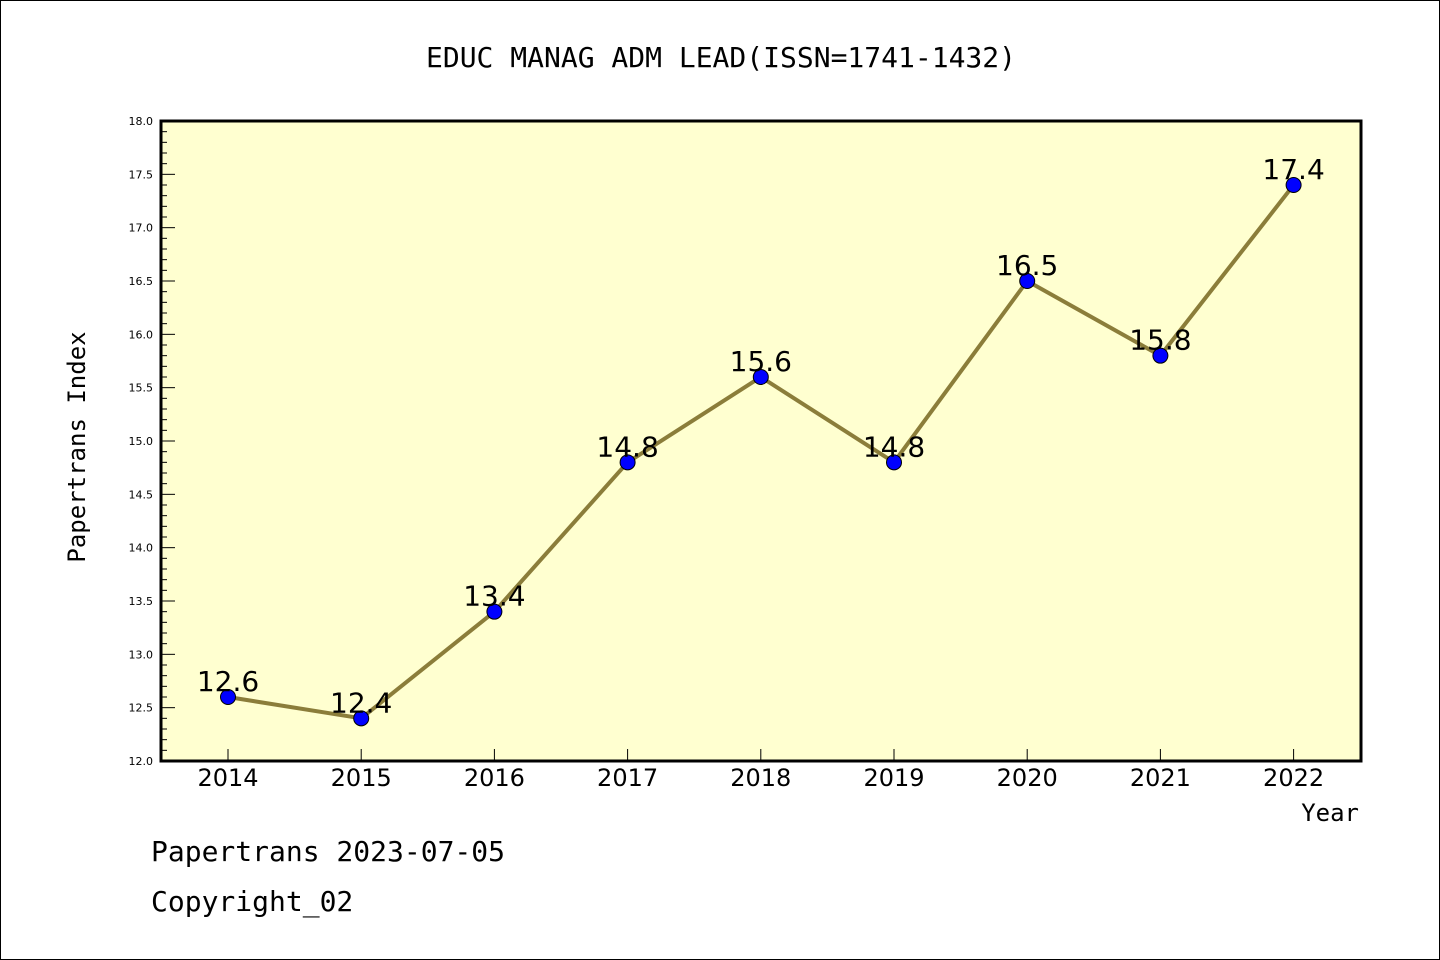 This screenshot has height=960, width=1440. Describe the element at coordinates (893, 778) in the screenshot. I see `x-tick-label: 2019` at that location.